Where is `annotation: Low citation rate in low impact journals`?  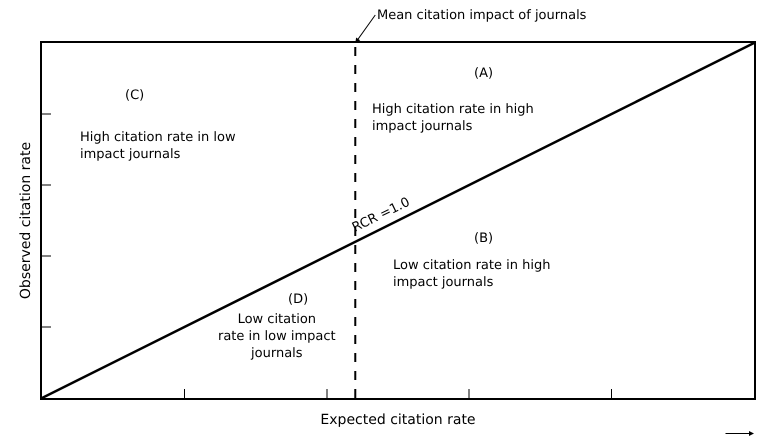
annotation: Low citation rate in low impact journals is located at coordinates (277, 336).